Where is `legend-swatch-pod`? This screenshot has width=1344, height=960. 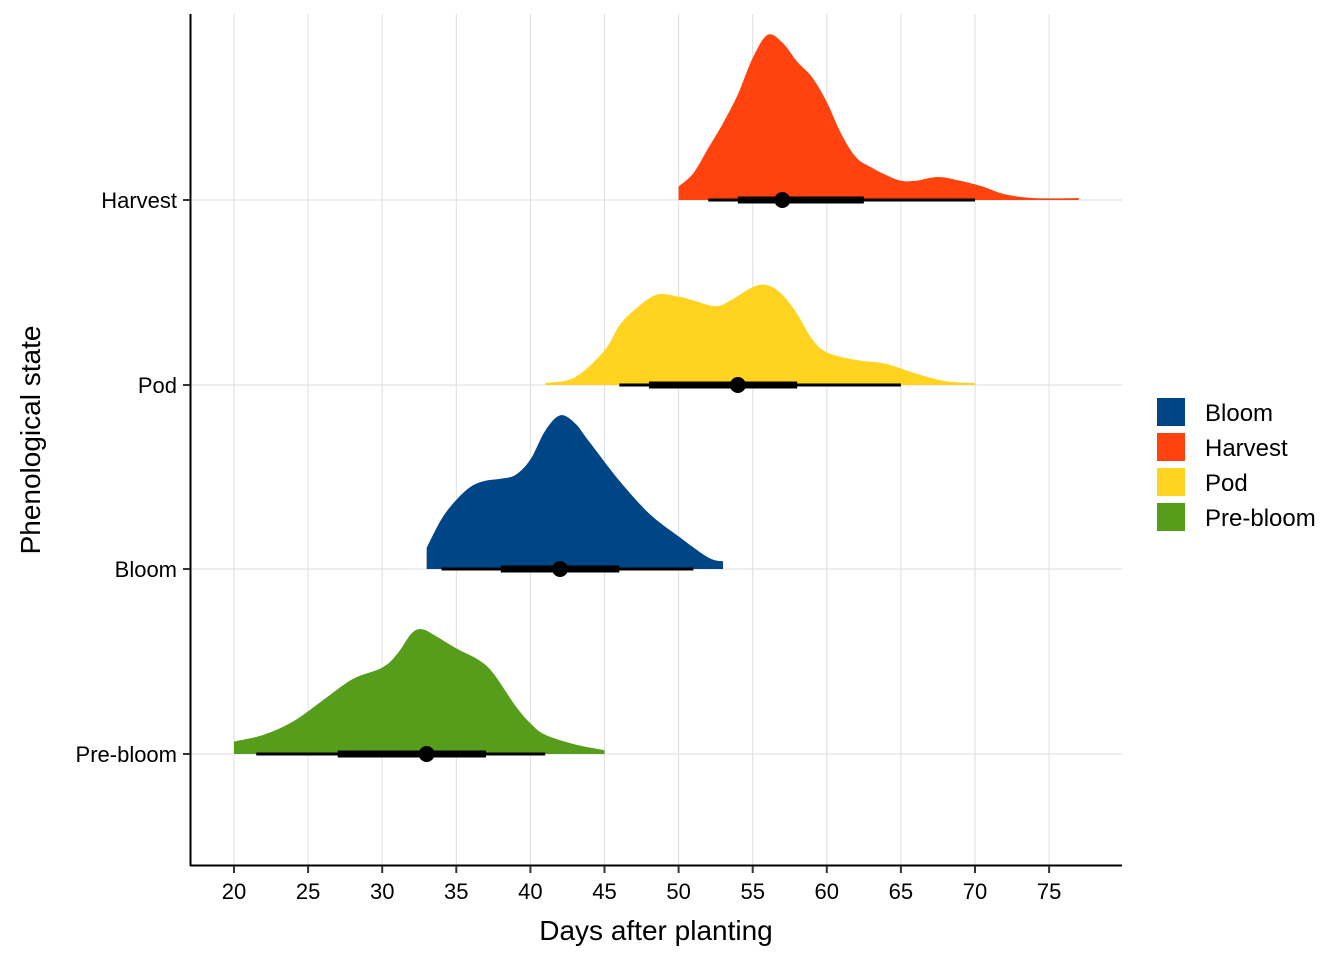 legend-swatch-pod is located at coordinates (1171, 482).